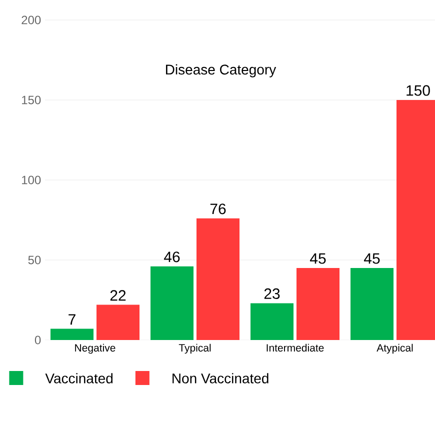  I want to click on y-tick-label: 150, so click(31, 100).